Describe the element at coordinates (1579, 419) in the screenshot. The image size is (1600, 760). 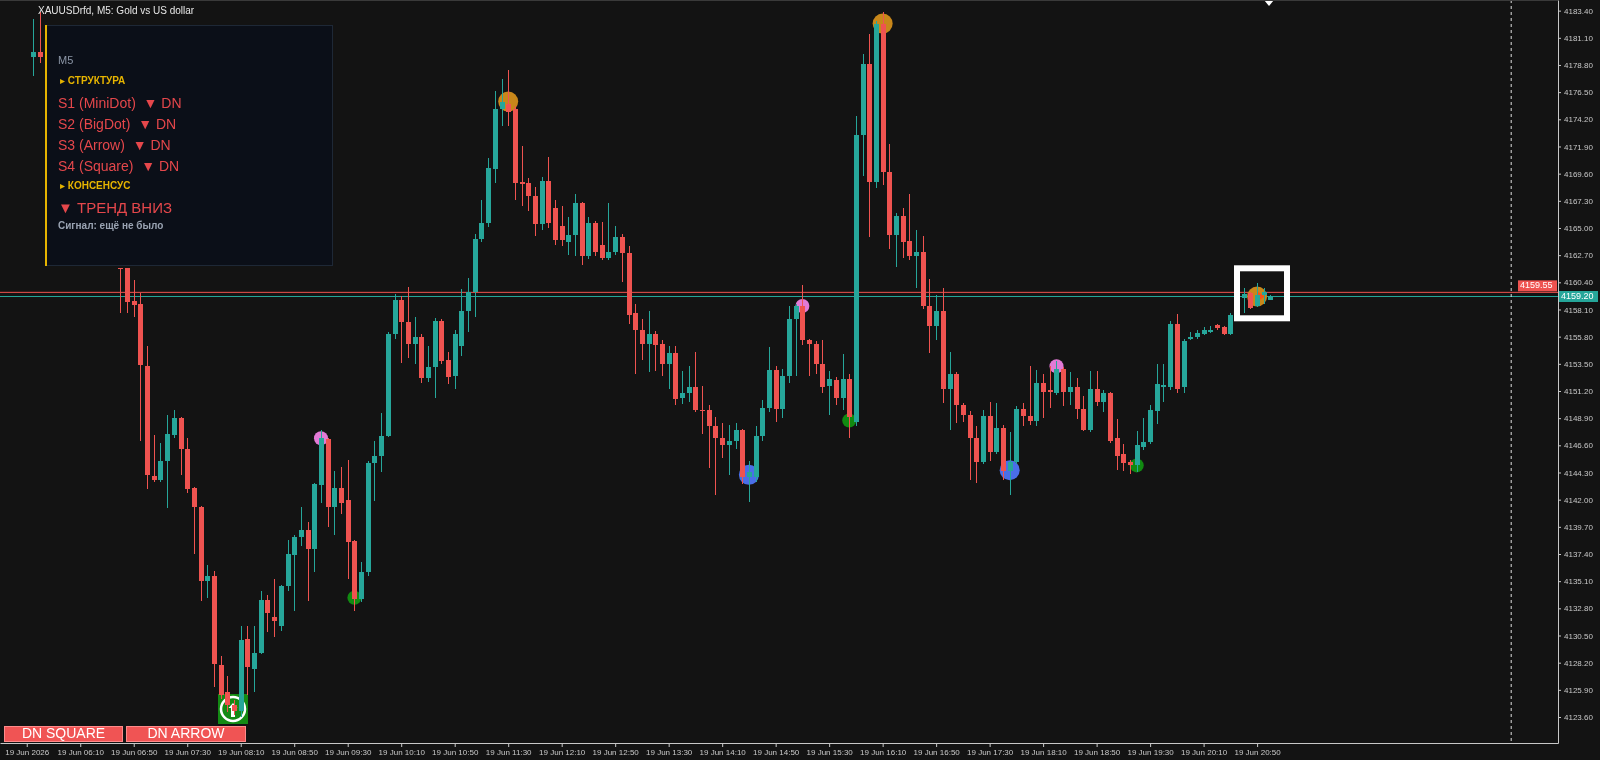
I see `y-tick-label: 4148.90` at that location.